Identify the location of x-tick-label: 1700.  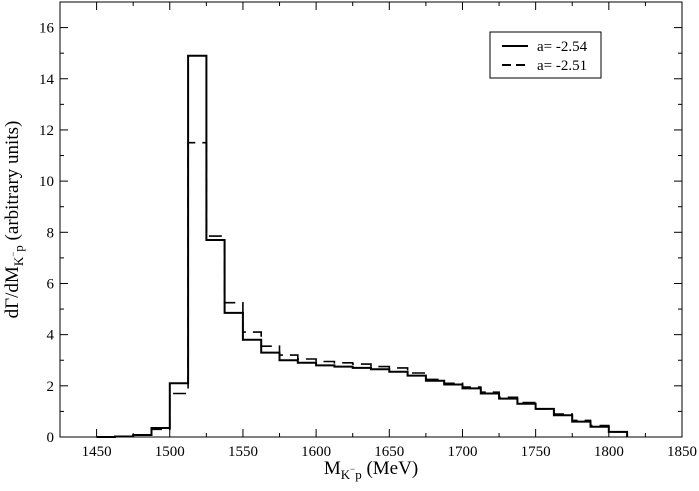
(462, 452).